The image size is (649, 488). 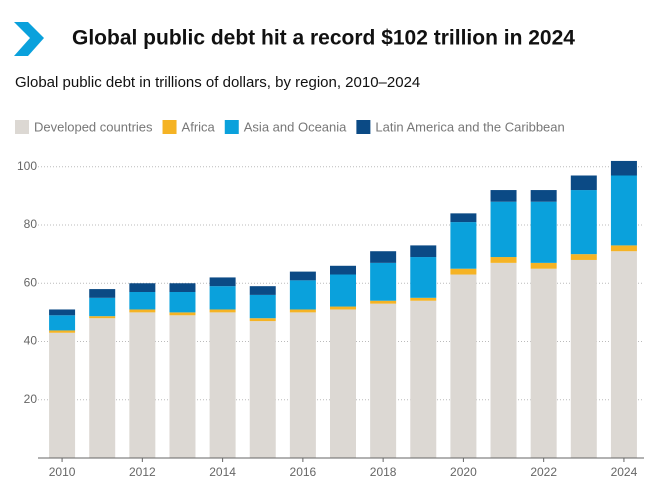 What do you see at coordinates (222, 472) in the screenshot?
I see `x-tick-label: 2014` at bounding box center [222, 472].